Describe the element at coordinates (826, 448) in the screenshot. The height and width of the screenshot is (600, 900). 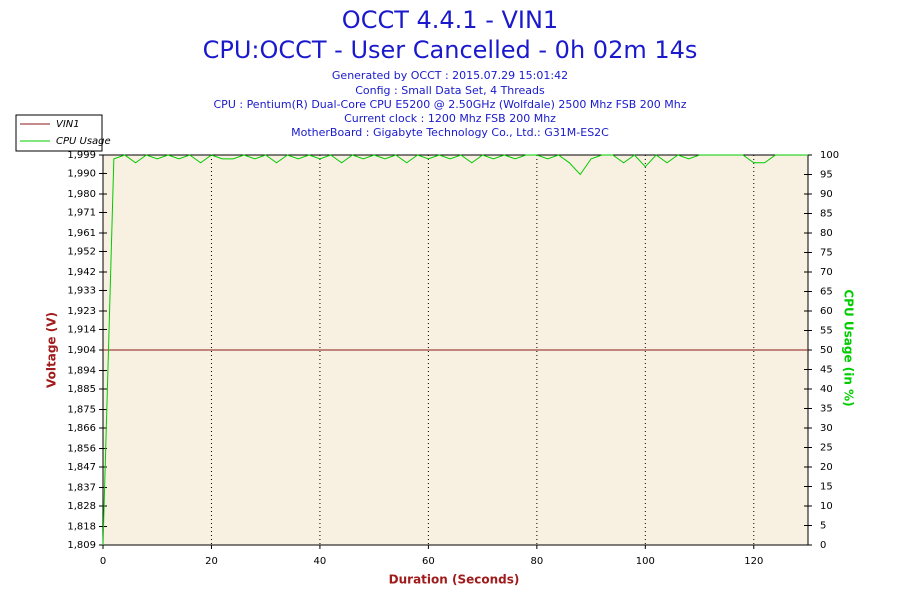
I see `y2-tick-label: 25` at that location.